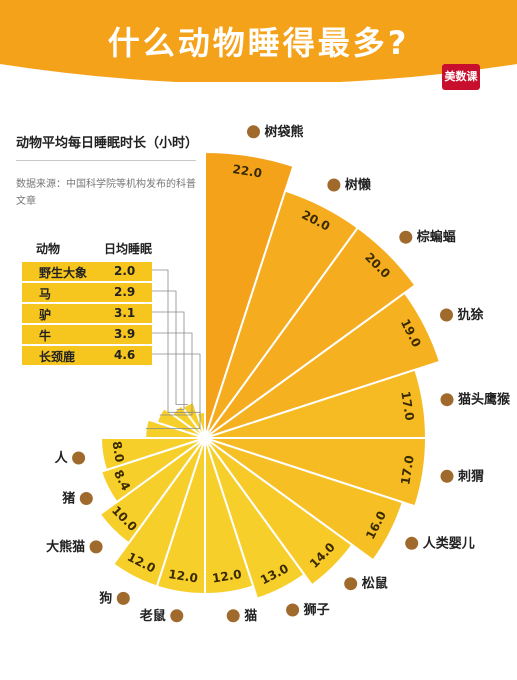 Image resolution: width=517 pixels, height=680 pixels. I want to click on lion-icon, so click(293, 610).